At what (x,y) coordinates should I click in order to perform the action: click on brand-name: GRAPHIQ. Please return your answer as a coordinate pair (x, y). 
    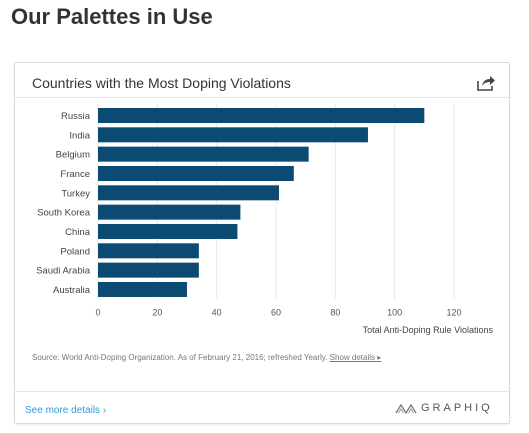
    Looking at the image, I should click on (457, 408).